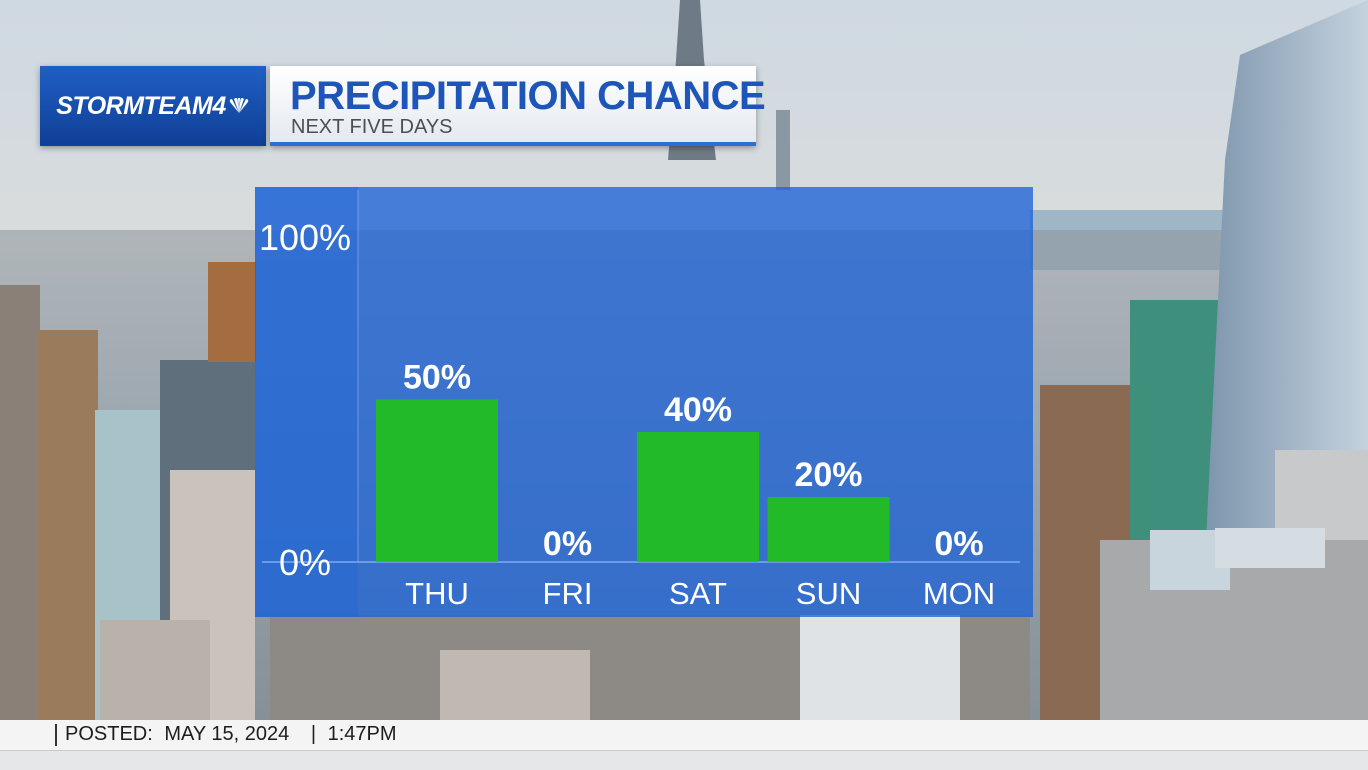 The image size is (1368, 770). What do you see at coordinates (828, 475) in the screenshot?
I see `value-label-sun: 20%` at bounding box center [828, 475].